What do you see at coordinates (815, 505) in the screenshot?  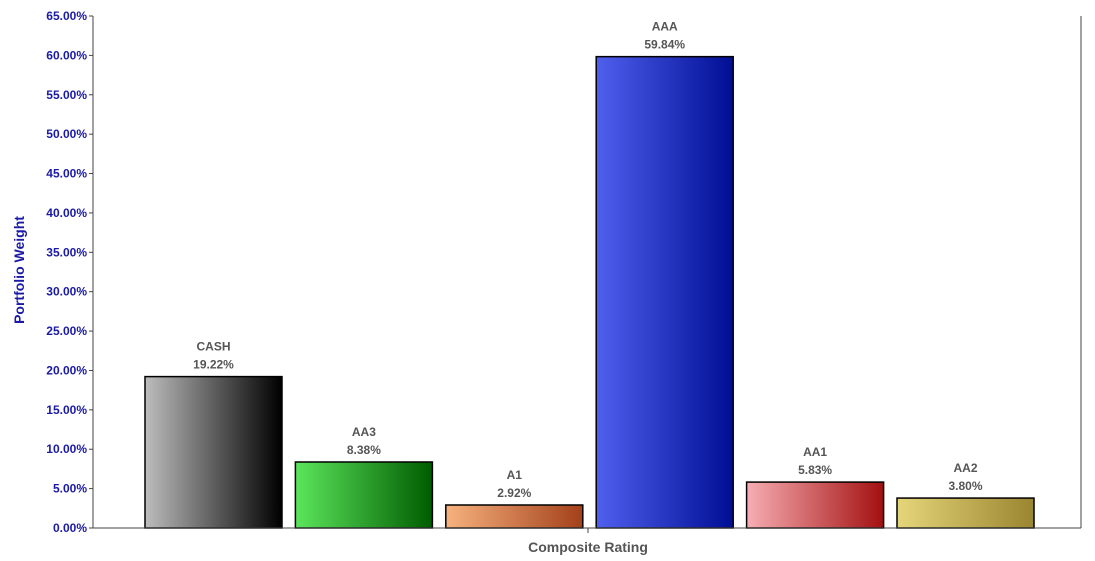 I see `bar-aa1` at bounding box center [815, 505].